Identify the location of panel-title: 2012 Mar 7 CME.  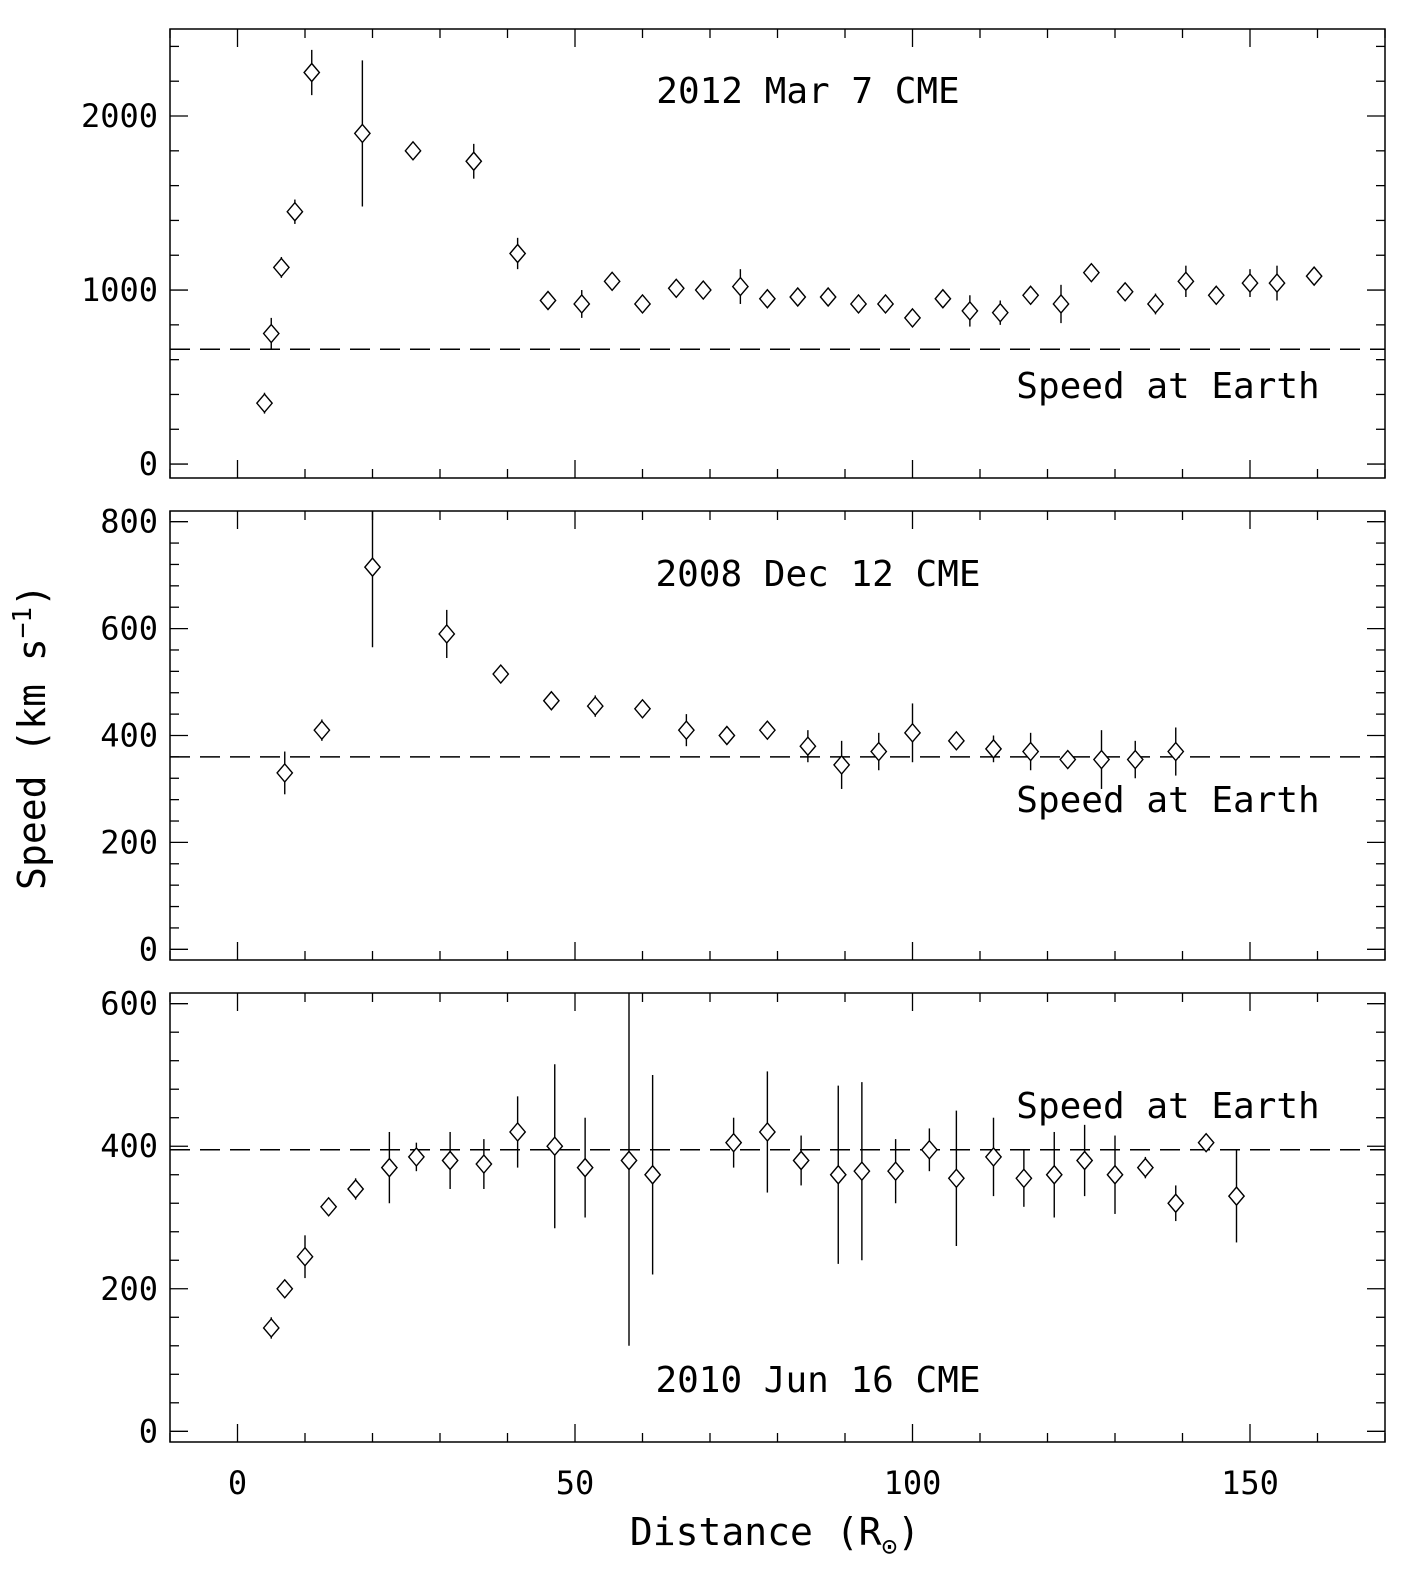
(807, 91).